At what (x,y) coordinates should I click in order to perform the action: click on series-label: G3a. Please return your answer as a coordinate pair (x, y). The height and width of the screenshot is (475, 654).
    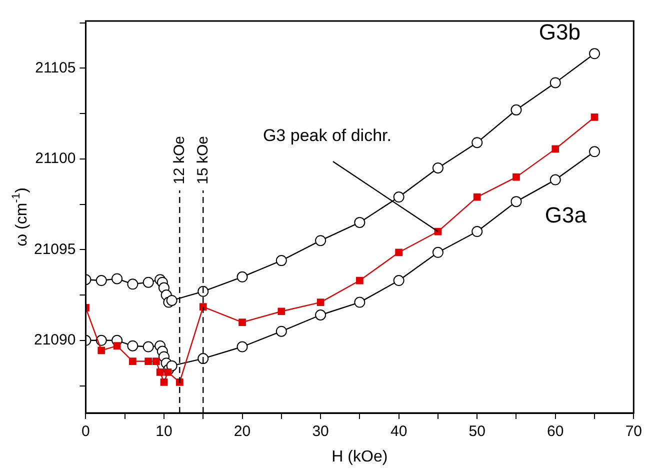
    Looking at the image, I should click on (566, 215).